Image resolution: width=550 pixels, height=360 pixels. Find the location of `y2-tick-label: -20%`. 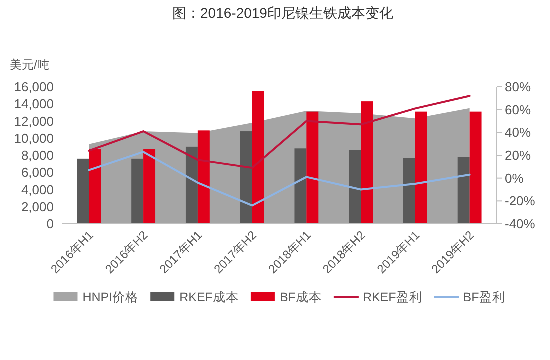

y2-tick-label: -20% is located at coordinates (520, 201).